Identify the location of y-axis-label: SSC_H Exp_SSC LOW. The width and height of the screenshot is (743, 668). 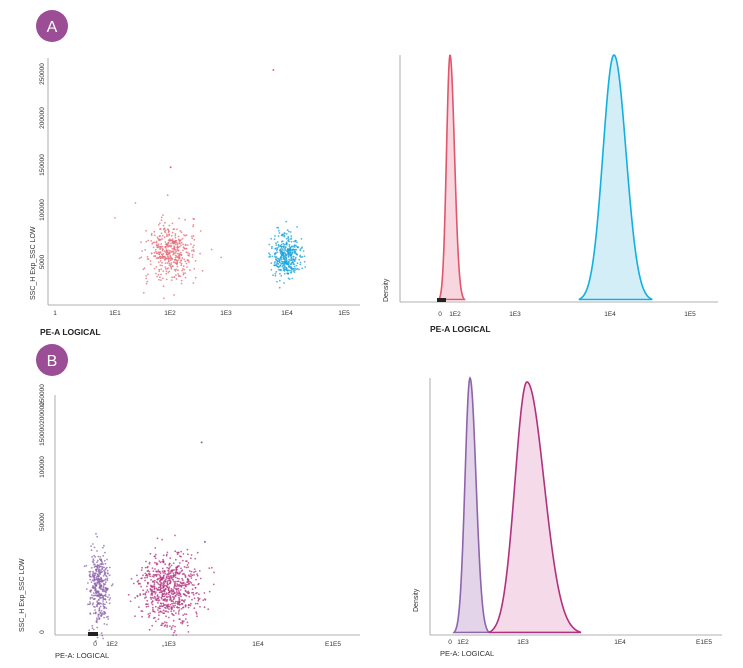
(22, 595).